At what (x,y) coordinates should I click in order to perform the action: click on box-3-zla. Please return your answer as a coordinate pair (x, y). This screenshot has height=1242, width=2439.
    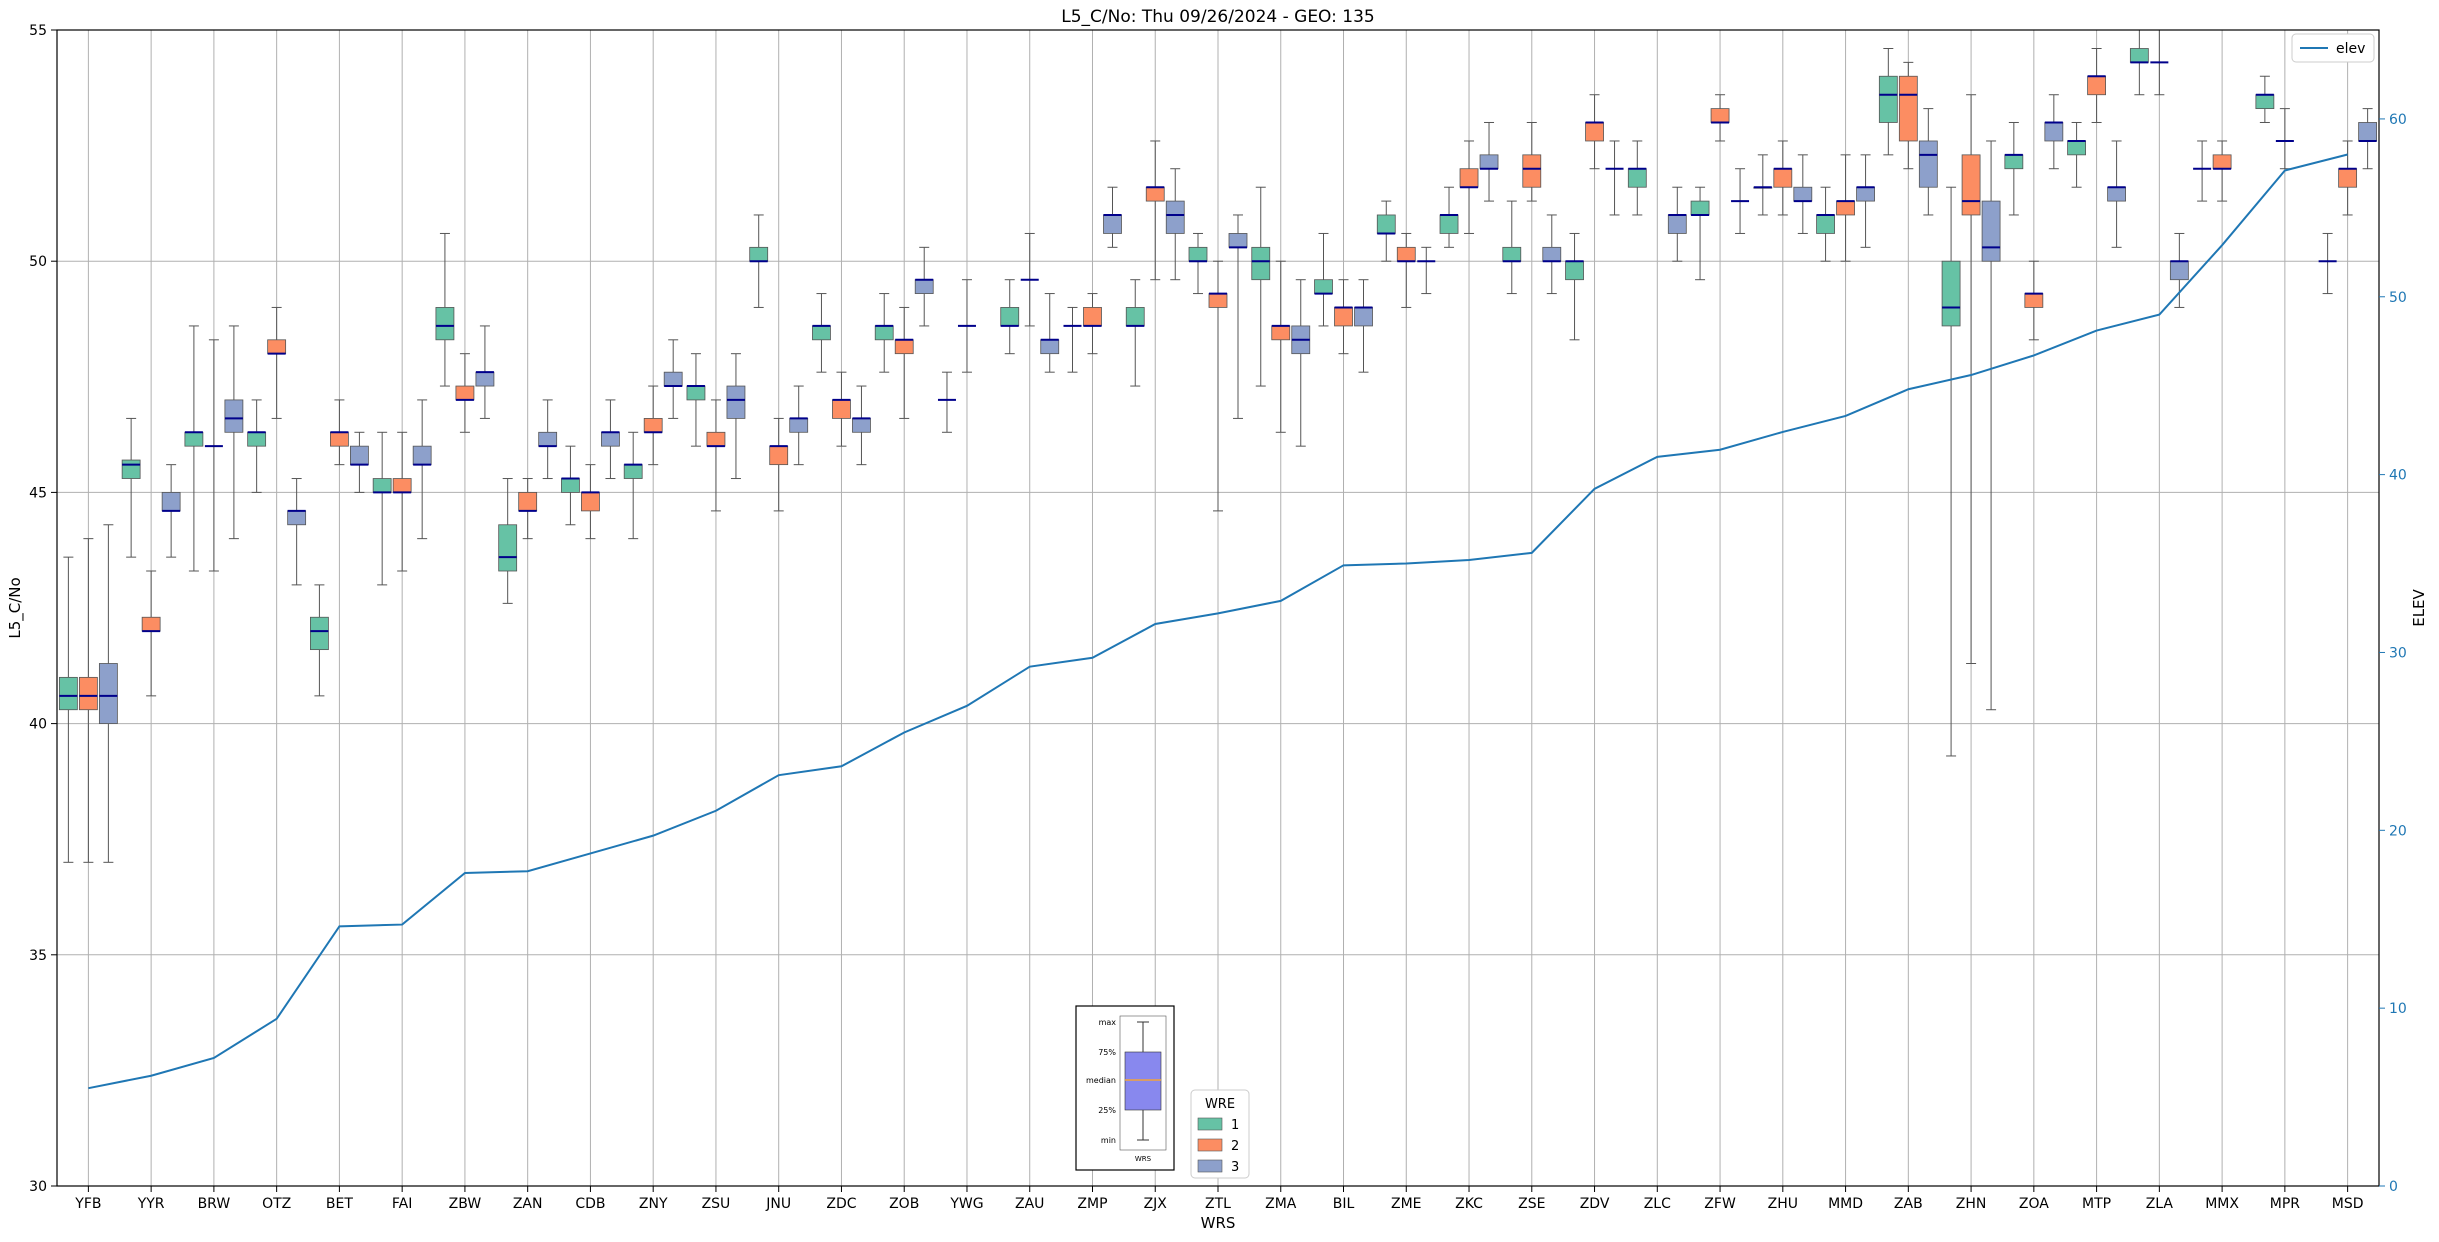
    Looking at the image, I should click on (2179, 270).